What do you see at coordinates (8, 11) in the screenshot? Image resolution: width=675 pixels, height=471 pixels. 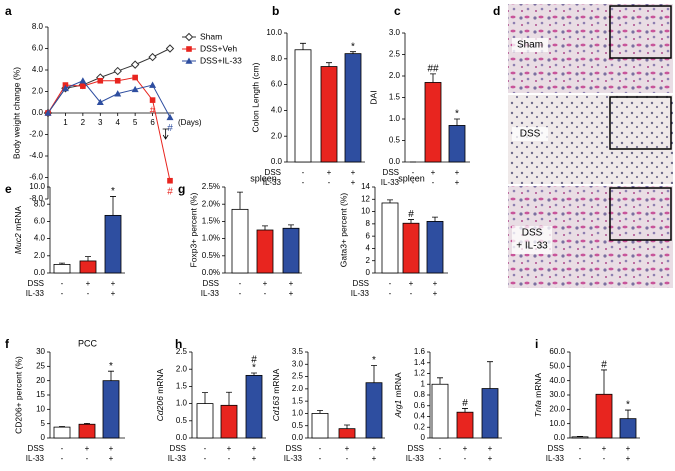 I see `panel-letter: a` at bounding box center [8, 11].